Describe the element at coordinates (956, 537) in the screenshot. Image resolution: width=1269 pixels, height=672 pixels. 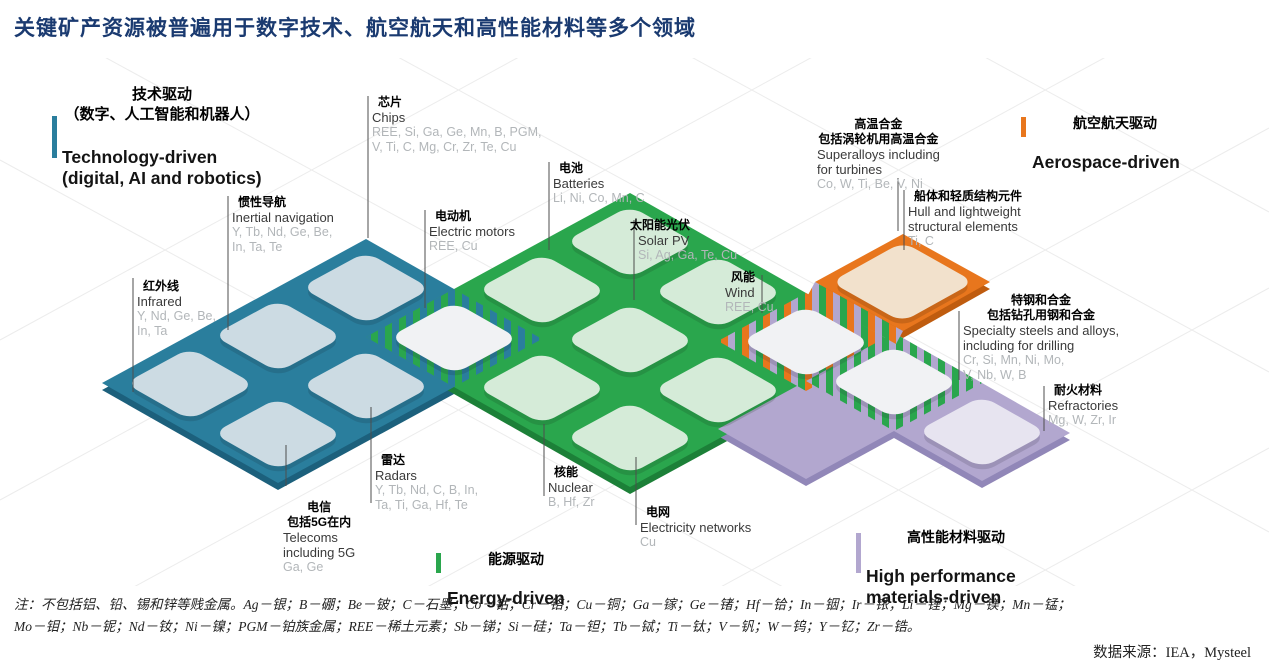
I see `legend-materials-zh: 高性能材料驱动` at that location.